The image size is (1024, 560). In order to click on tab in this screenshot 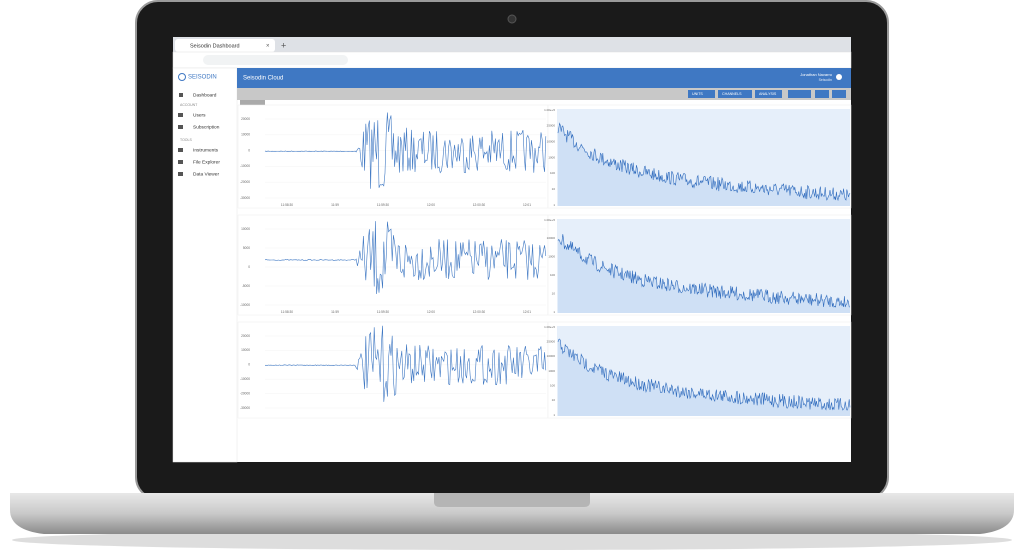, I will do `click(225, 45)`.